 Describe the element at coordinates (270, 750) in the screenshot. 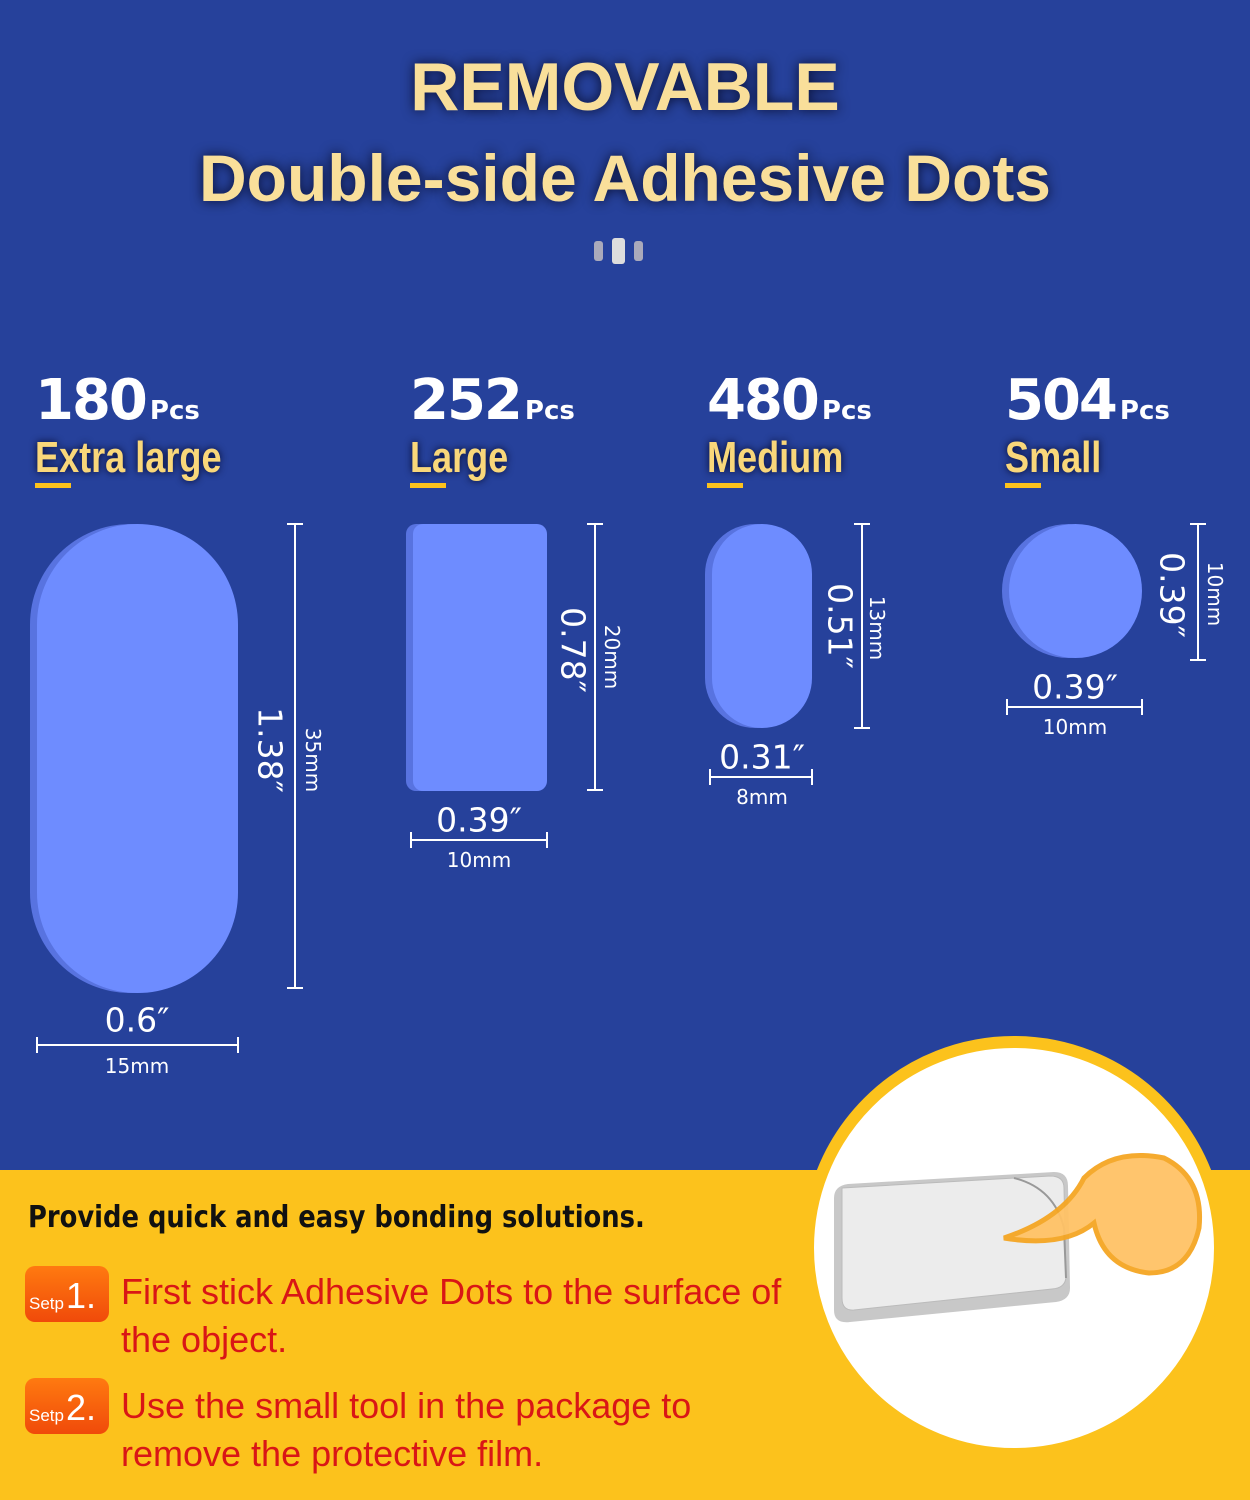

I see `xl-height-inches: 1.38″` at that location.